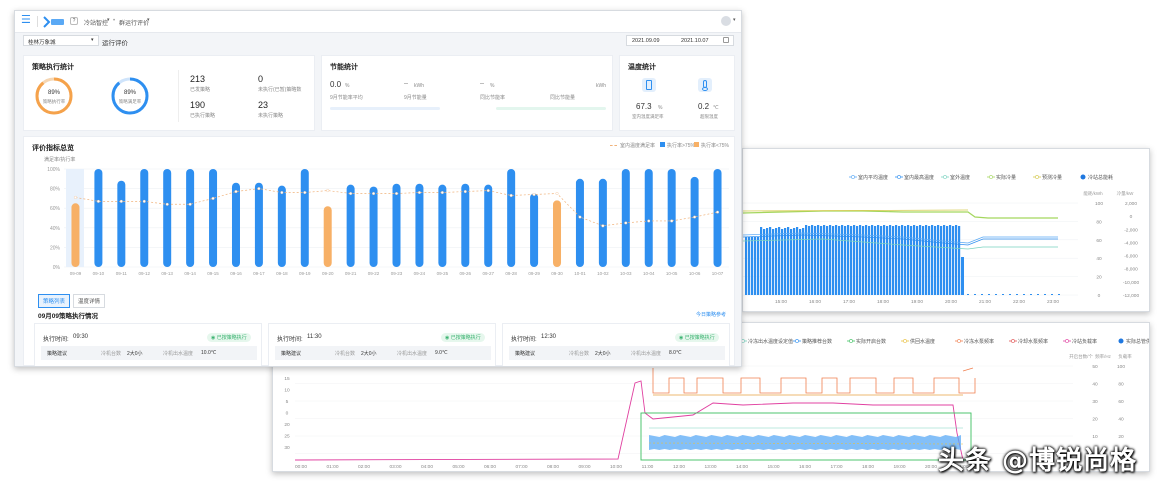  Describe the element at coordinates (549, 337) in the screenshot. I see `time-value: 12:30` at that location.